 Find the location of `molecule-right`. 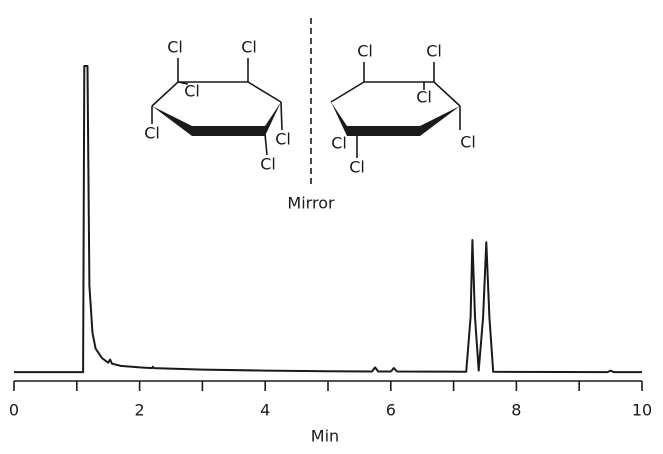

molecule-right is located at coordinates (395, 110).